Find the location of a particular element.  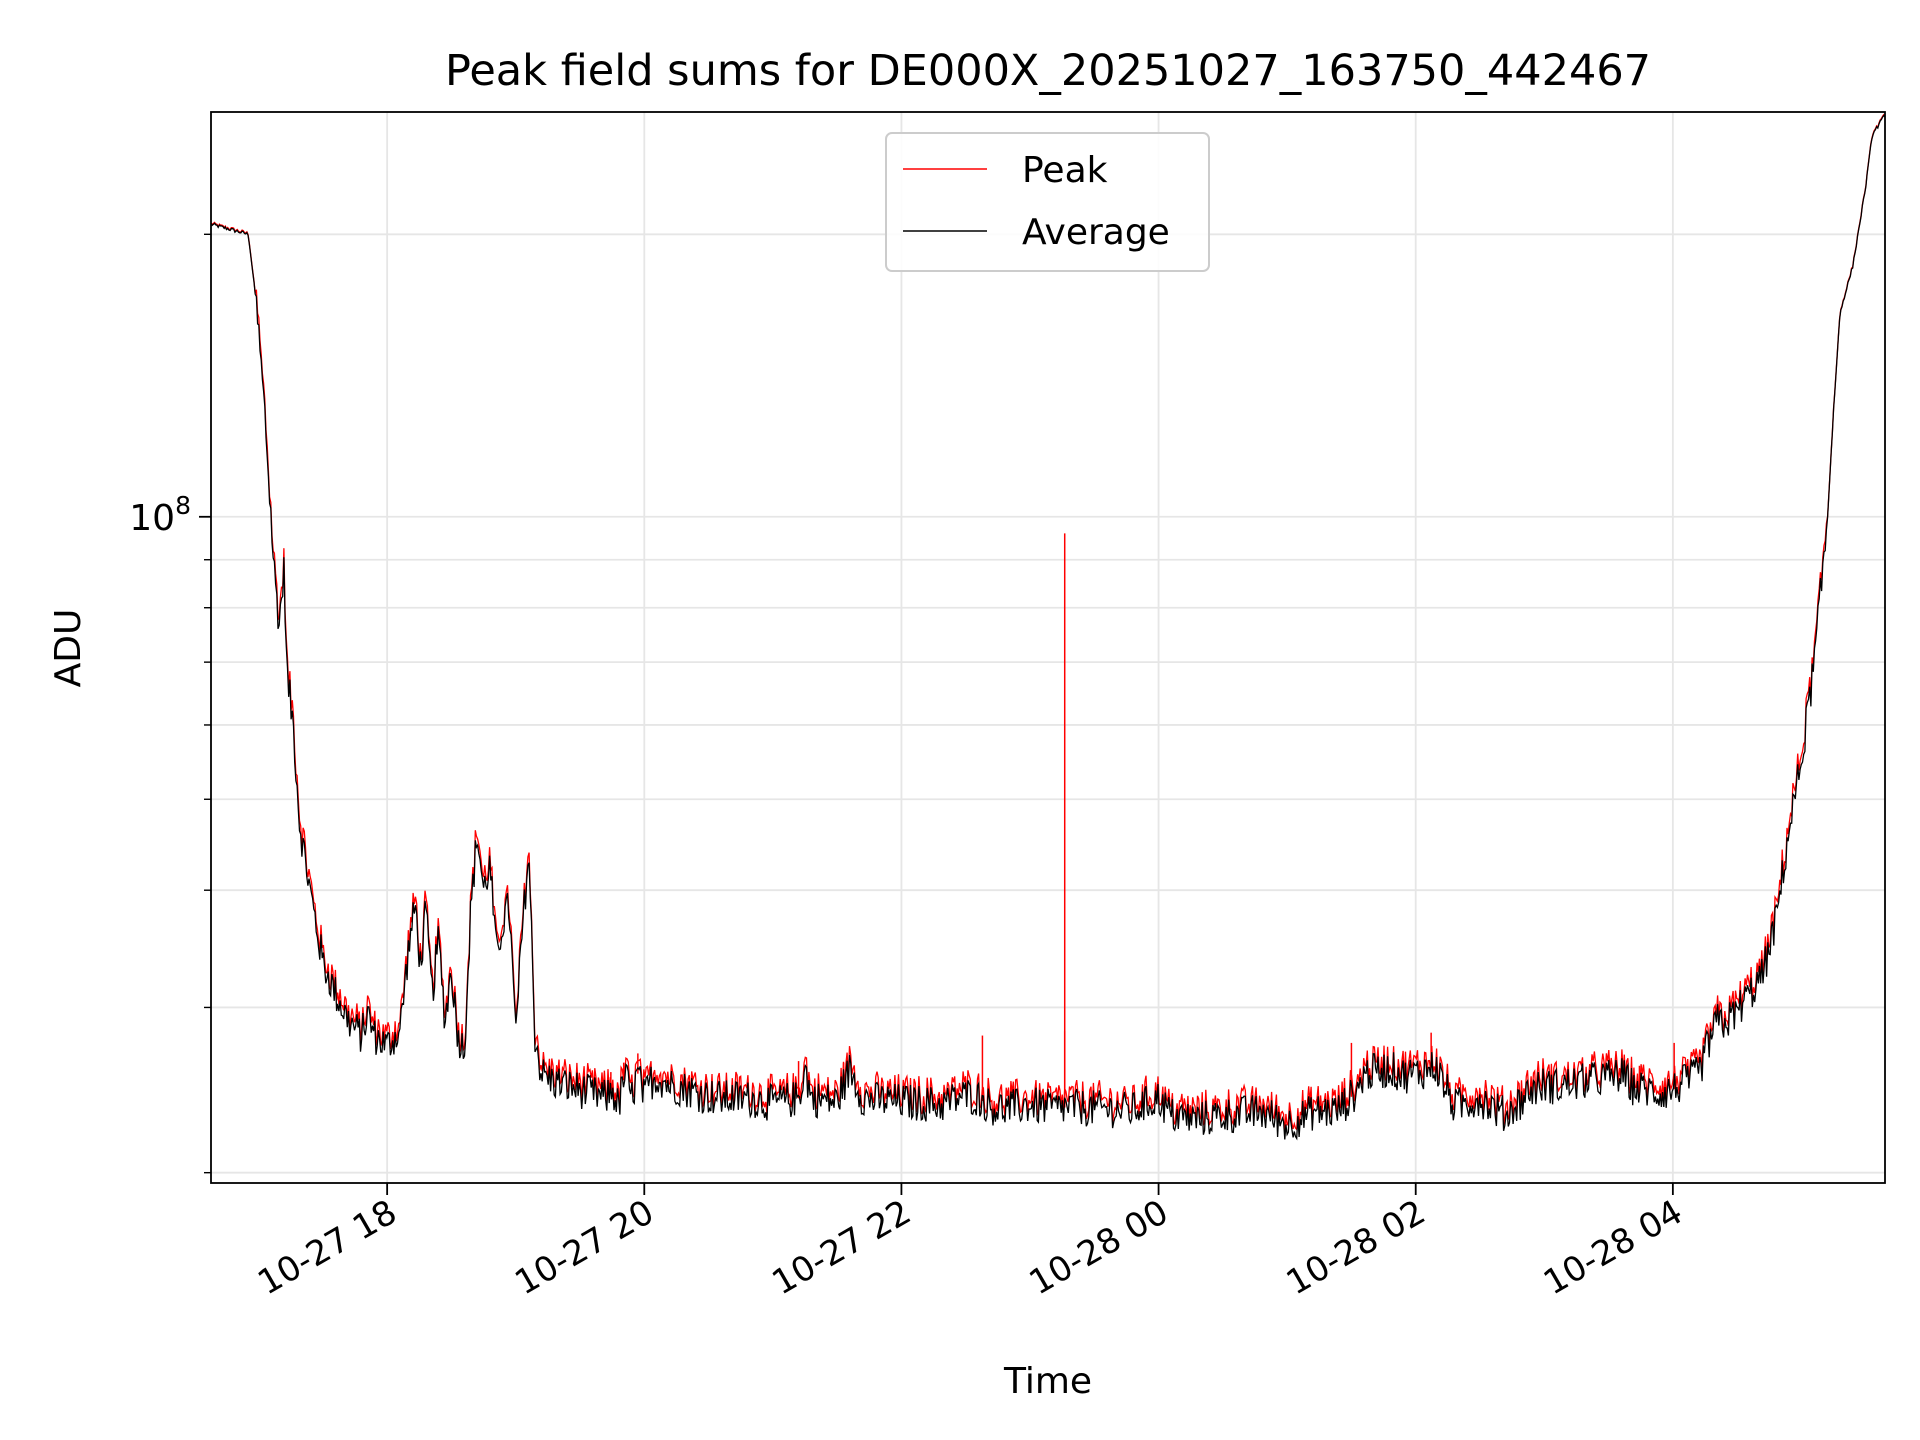

legend-peak-label: Peak is located at coordinates (1065, 170).